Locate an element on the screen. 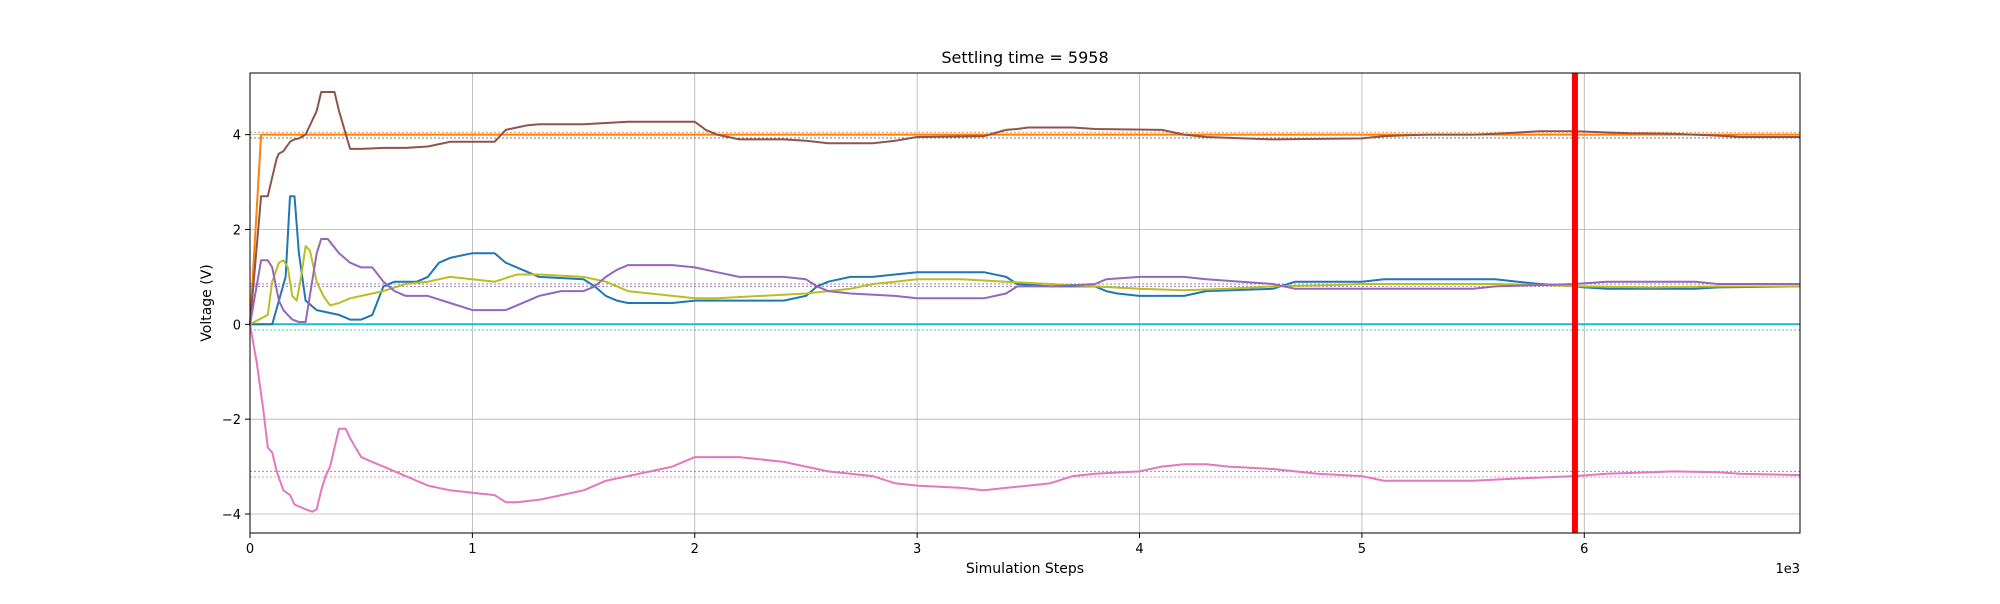 The image size is (2000, 604). x-tick-label: 6 is located at coordinates (1584, 549).